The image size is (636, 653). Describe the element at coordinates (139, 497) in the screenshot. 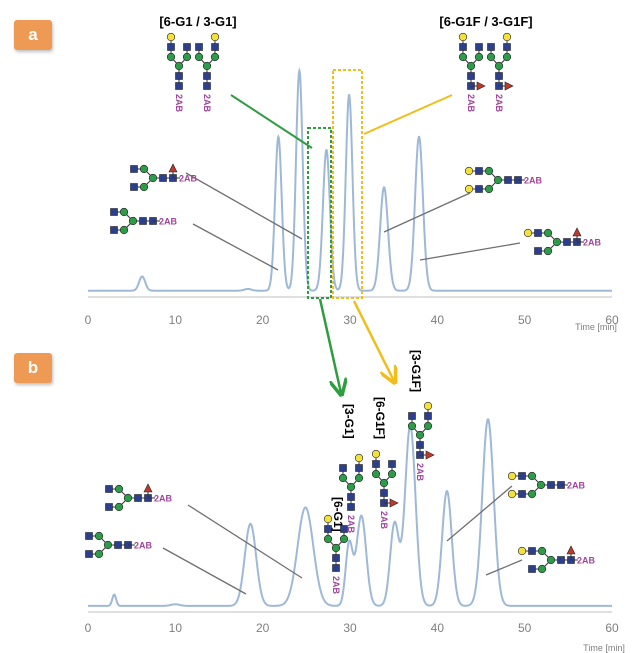

I see `glycan-g0f-b: 2AB` at that location.